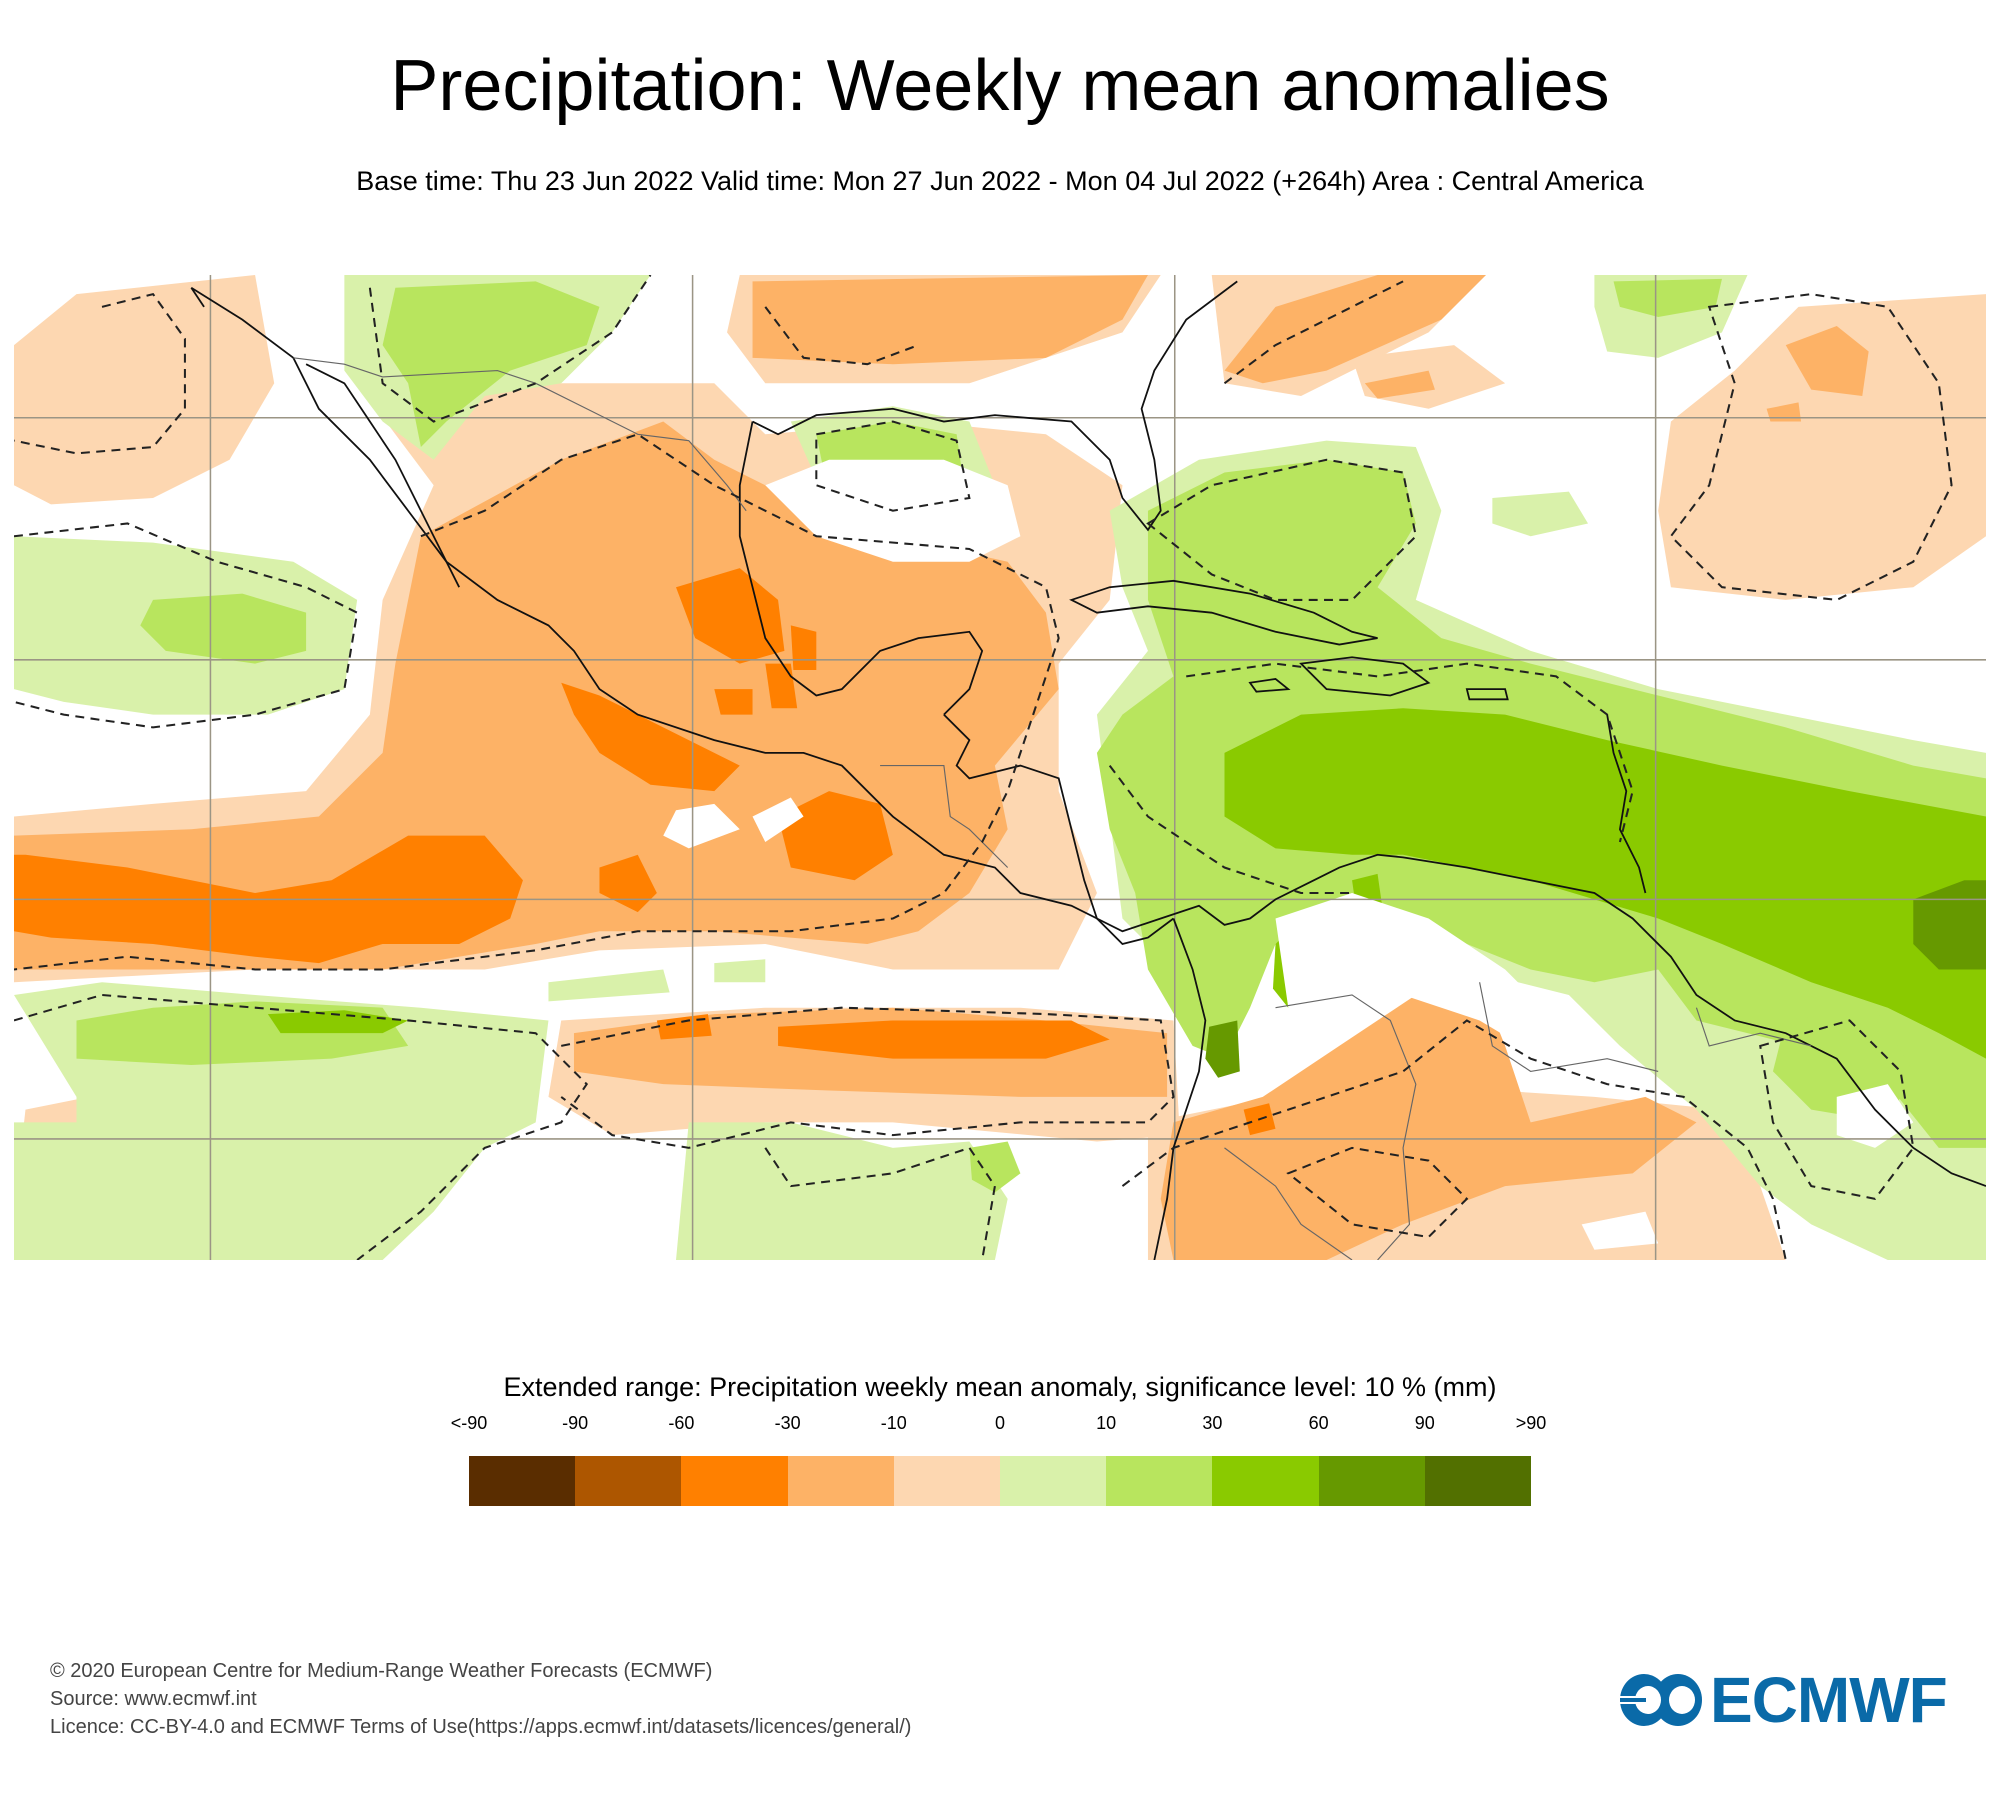 This screenshot has width=2000, height=1800. Describe the element at coordinates (1424, 1423) in the screenshot. I see `legend-tick: 90` at that location.